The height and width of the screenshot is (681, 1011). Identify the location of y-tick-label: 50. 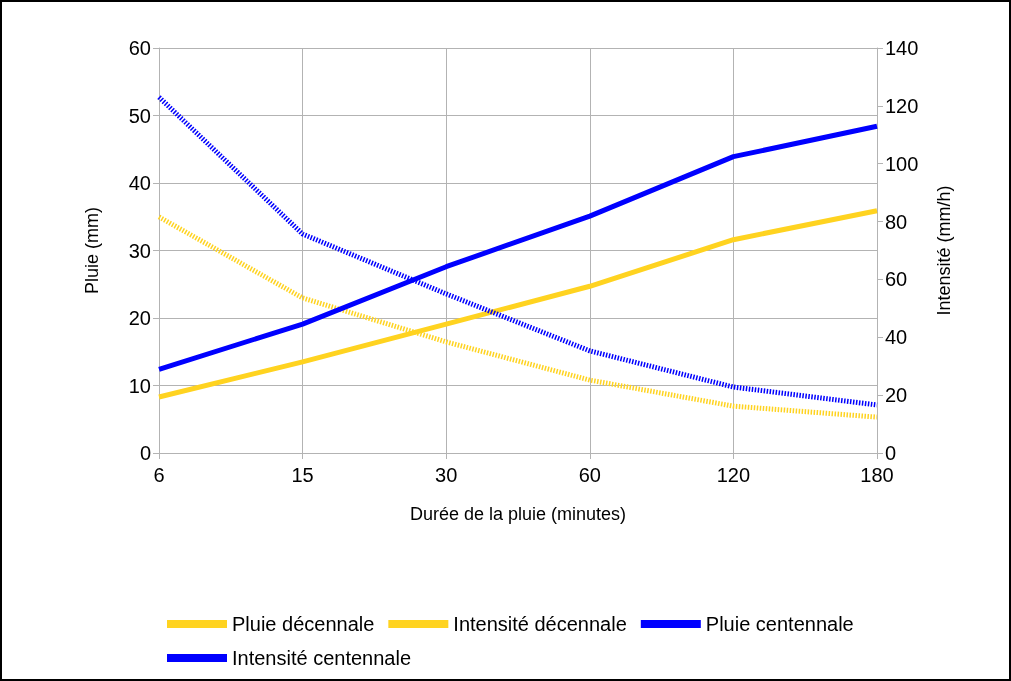
(139, 115).